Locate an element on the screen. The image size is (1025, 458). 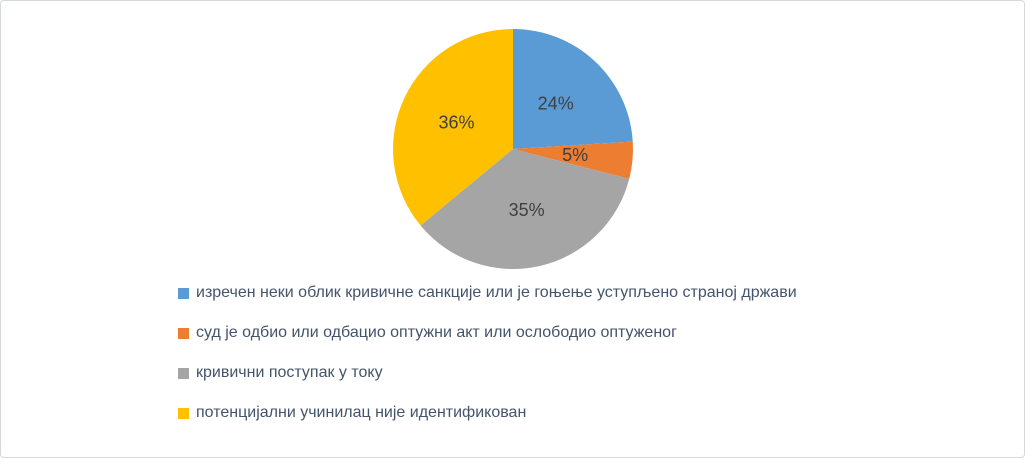
pie-slice-value-label-1: 5% is located at coordinates (575, 155).